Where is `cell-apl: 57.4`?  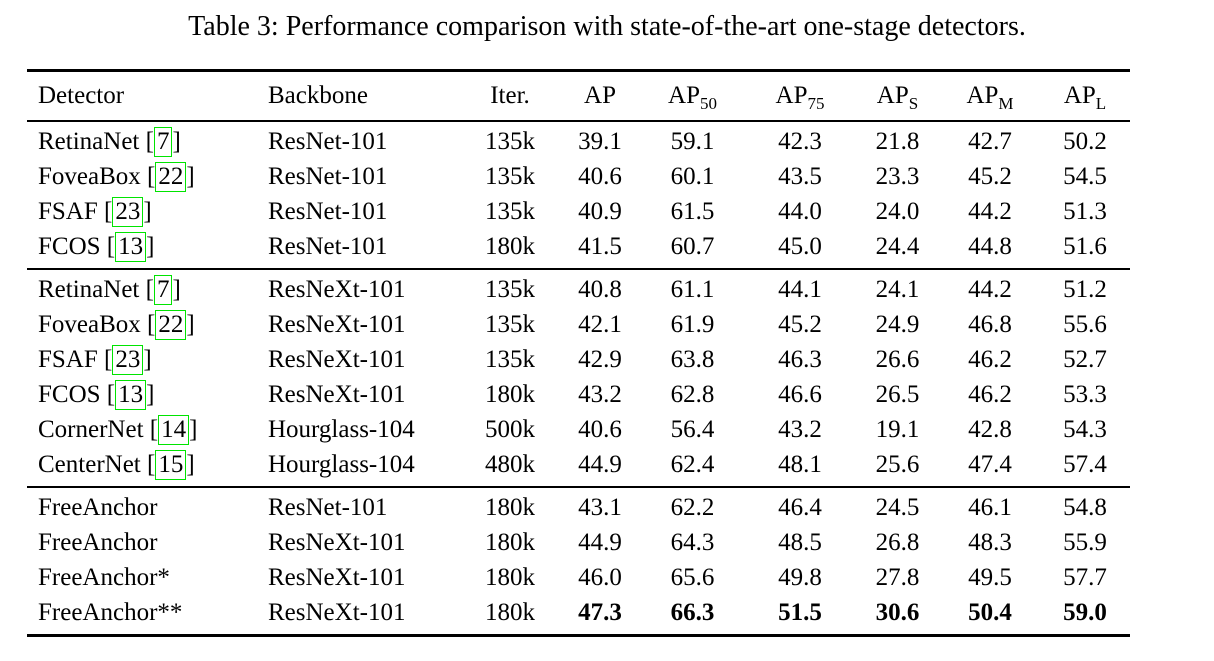 cell-apl: 57.4 is located at coordinates (1085, 464).